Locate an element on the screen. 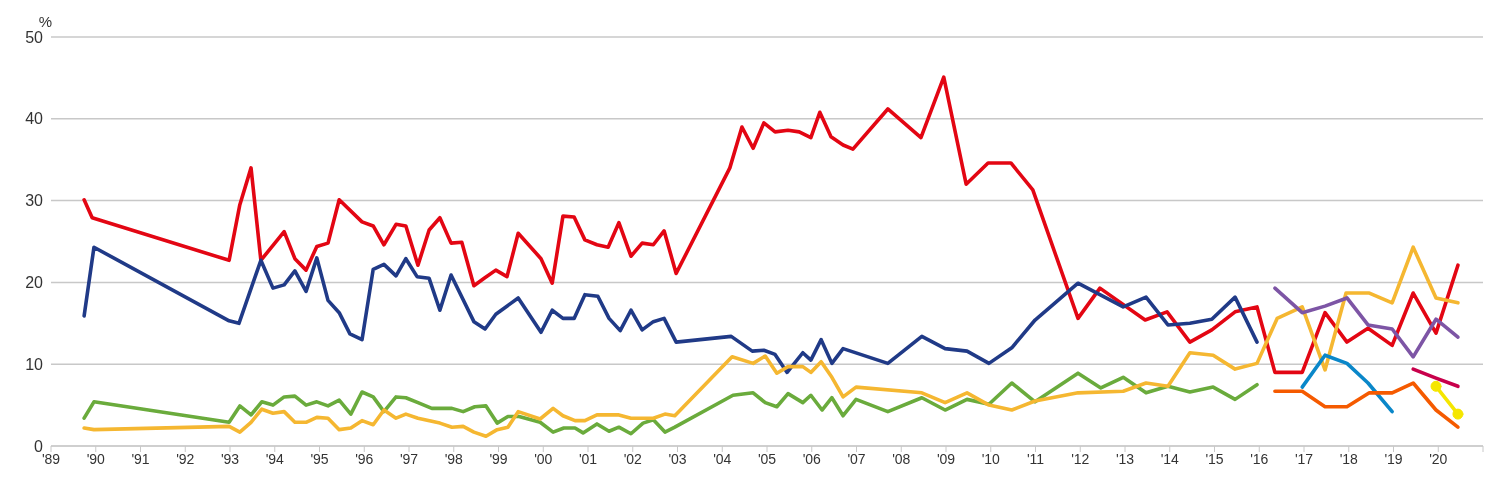 The height and width of the screenshot is (482, 1494). x-tick-label: '02 is located at coordinates (633, 458).